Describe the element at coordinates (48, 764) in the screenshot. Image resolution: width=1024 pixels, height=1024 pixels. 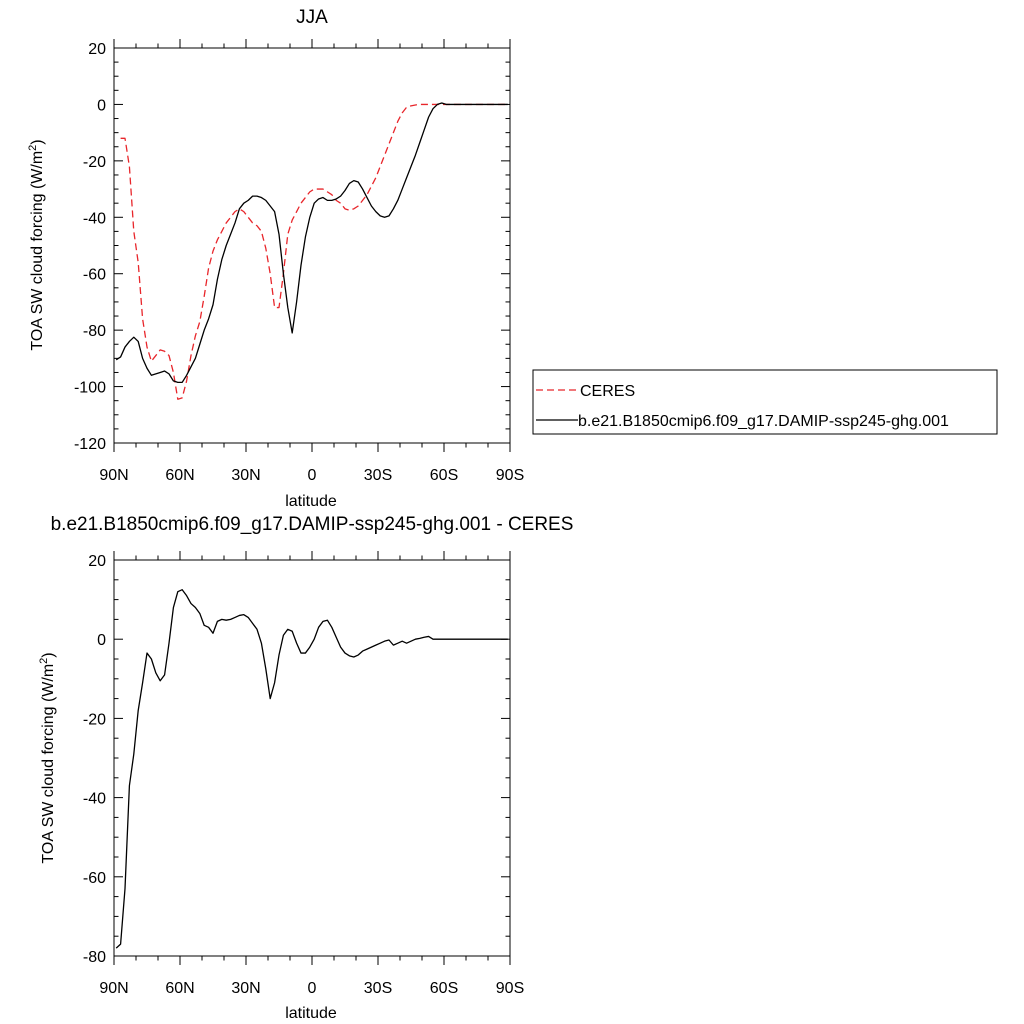
I see `bottom-y-axis-label-main: TOA SW cloud forcing (W/m` at that location.